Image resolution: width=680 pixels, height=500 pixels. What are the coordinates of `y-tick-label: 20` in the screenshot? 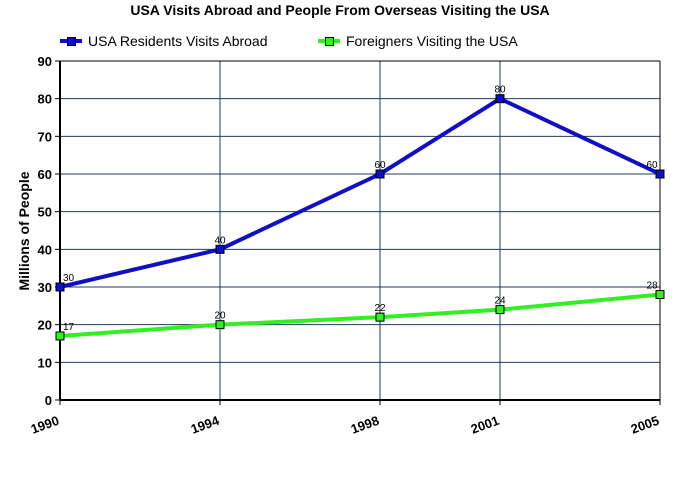 It's located at (45, 325).